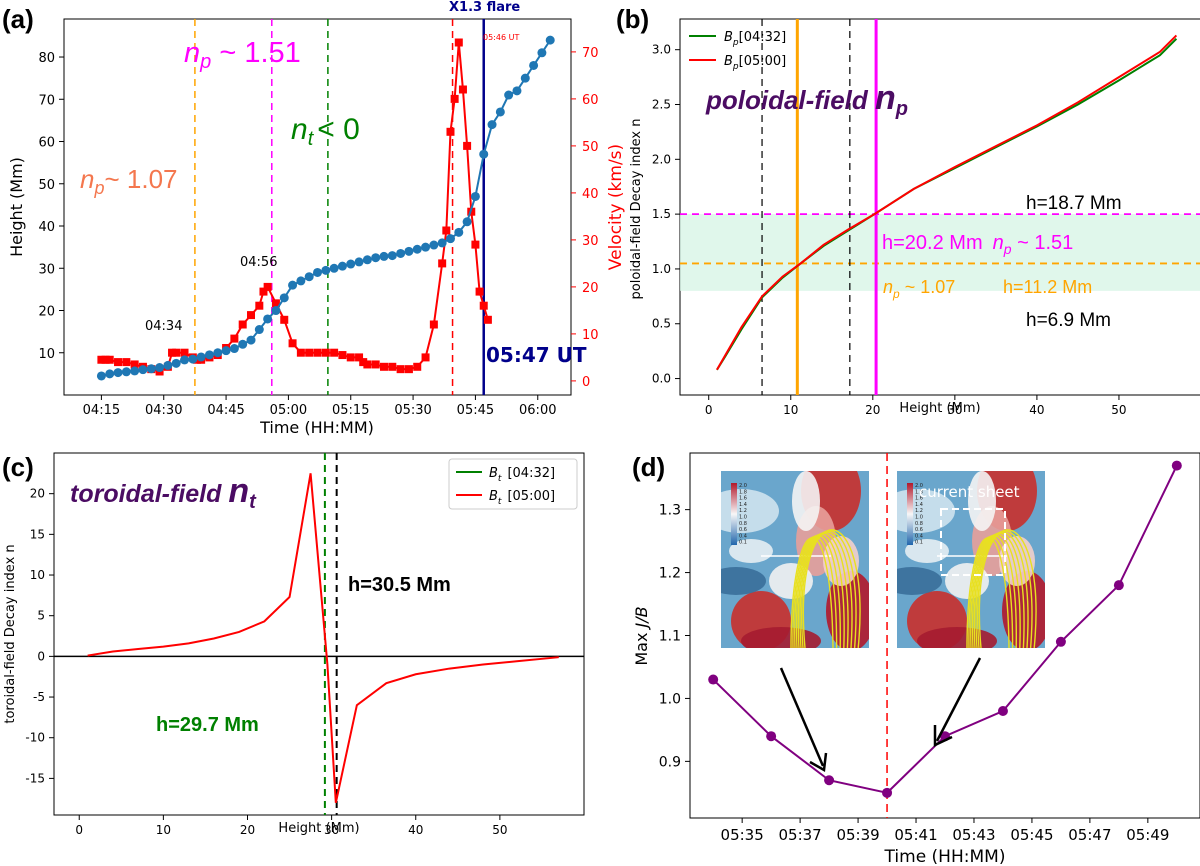  What do you see at coordinates (945, 856) in the screenshot?
I see `panel-d-x-axis-label: Time (HH:MM)` at bounding box center [945, 856].